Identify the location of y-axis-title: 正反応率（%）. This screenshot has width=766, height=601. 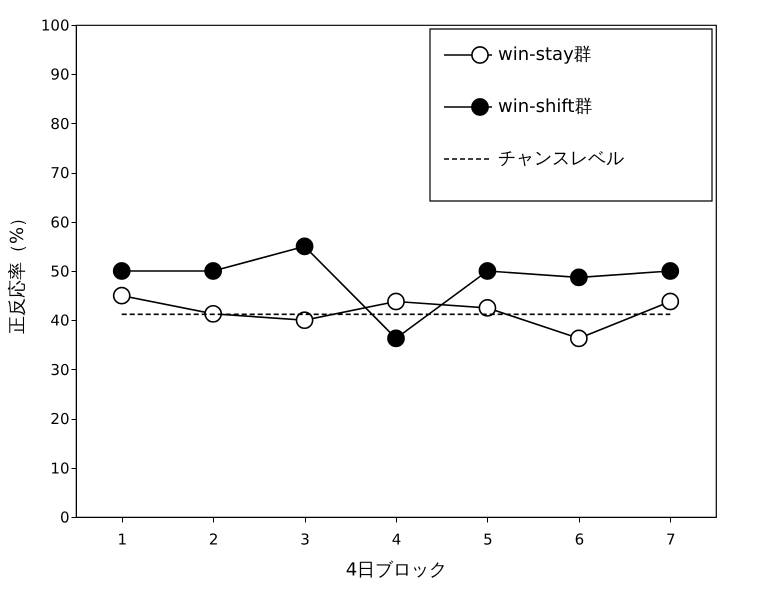
(17, 271).